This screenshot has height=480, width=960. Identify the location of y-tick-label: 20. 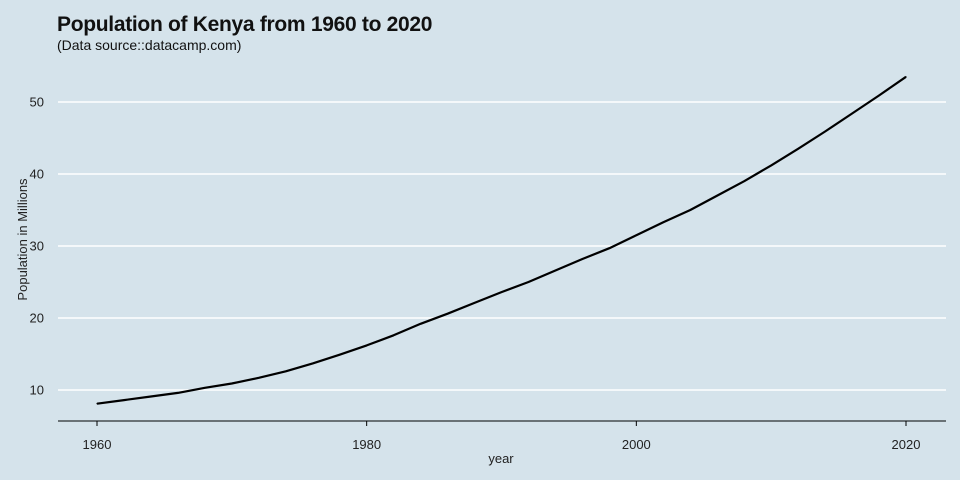
(37, 318).